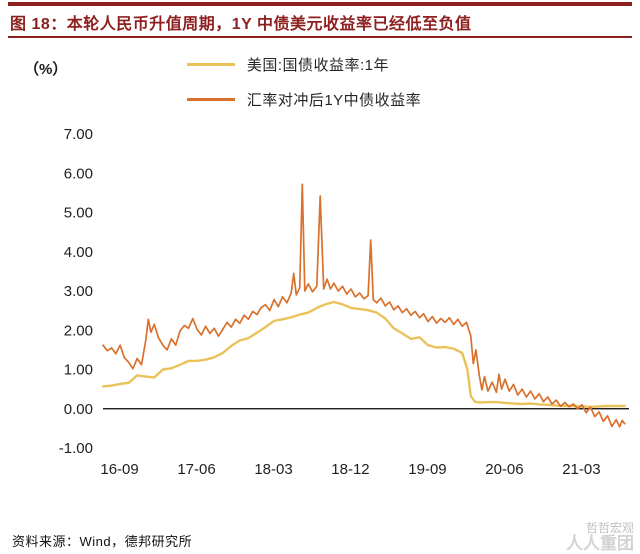  What do you see at coordinates (102, 541) in the screenshot?
I see `source-note: 资料来源：Wind，德邦研究所` at bounding box center [102, 541].